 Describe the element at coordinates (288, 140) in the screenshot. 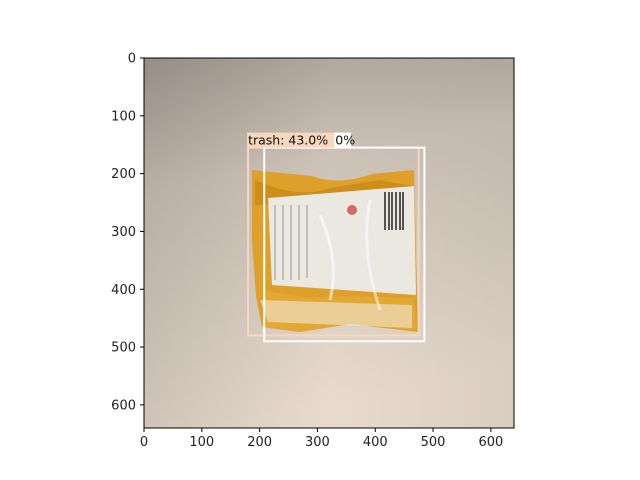

I see `detection-label: trash: 43.0%` at that location.